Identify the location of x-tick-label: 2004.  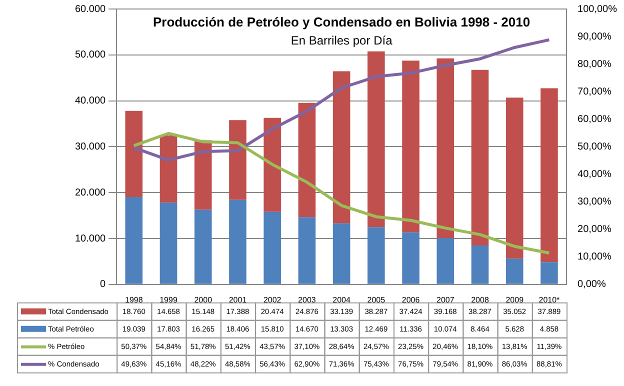
(342, 299).